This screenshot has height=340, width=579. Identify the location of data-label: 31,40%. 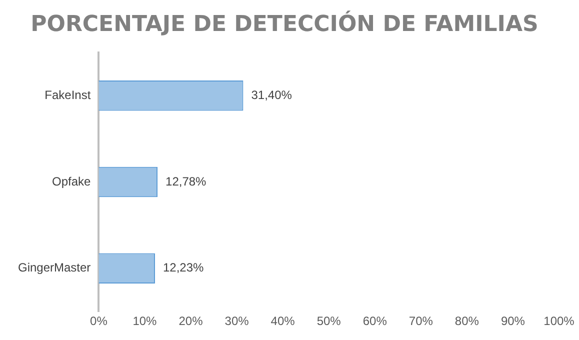
(271, 95).